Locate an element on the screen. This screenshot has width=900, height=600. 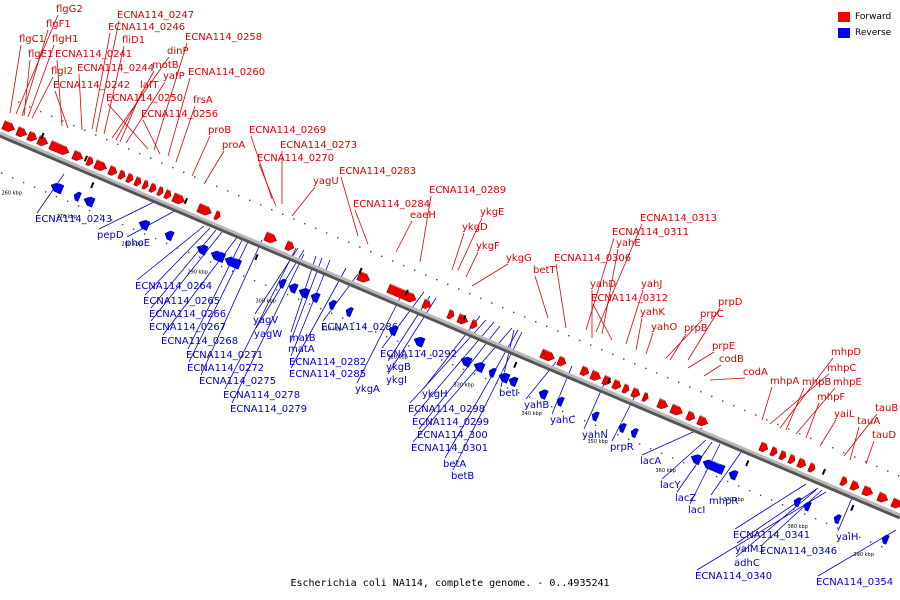
forward-gene-label: ykgD is located at coordinates (475, 227).